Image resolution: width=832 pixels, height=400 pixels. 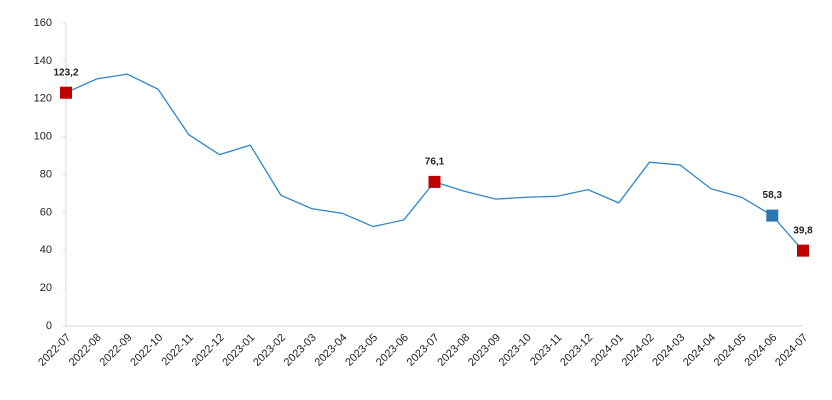 I want to click on x-tick-label: 2023-01, so click(x=238, y=350).